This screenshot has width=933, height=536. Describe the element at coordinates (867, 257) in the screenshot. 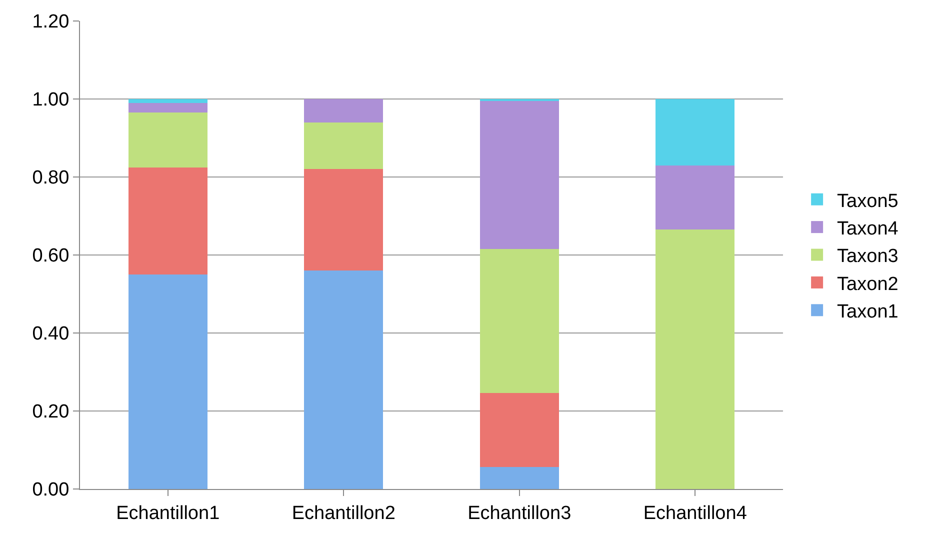

I see `legend-label: Taxon3` at that location.